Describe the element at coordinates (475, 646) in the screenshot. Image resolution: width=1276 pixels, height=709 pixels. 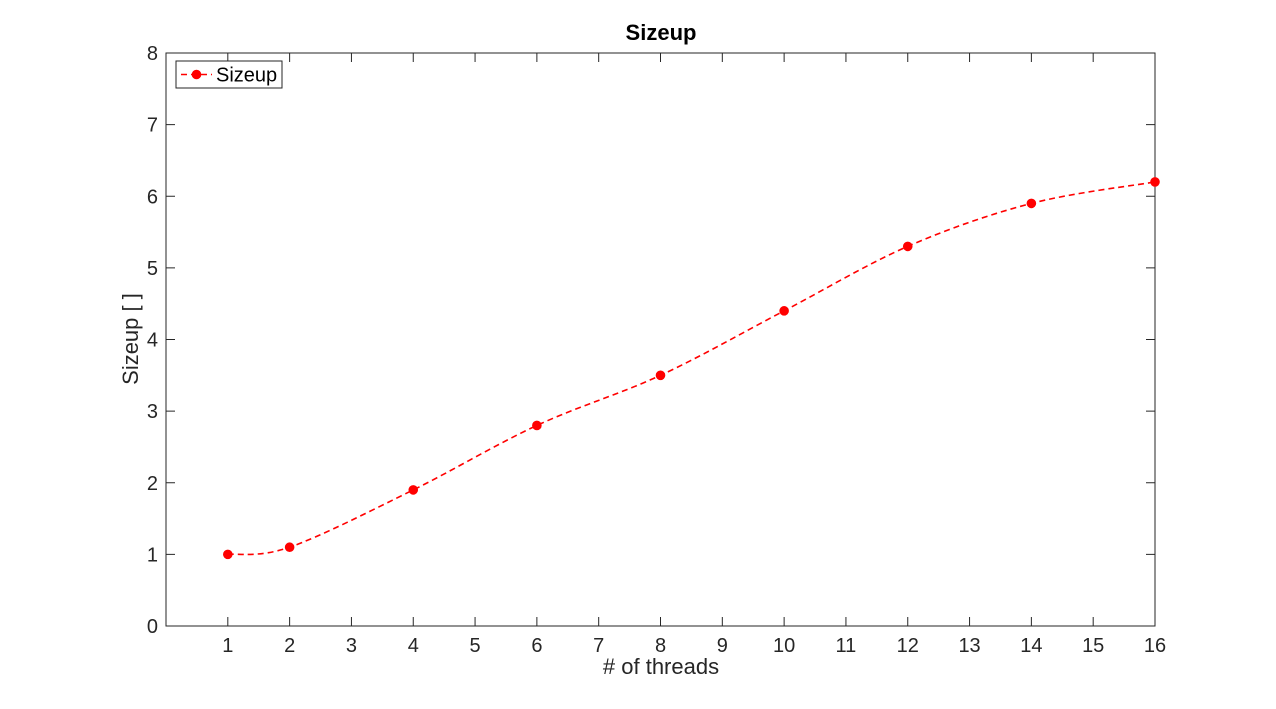
I see `x-tick-label: 5` at that location.